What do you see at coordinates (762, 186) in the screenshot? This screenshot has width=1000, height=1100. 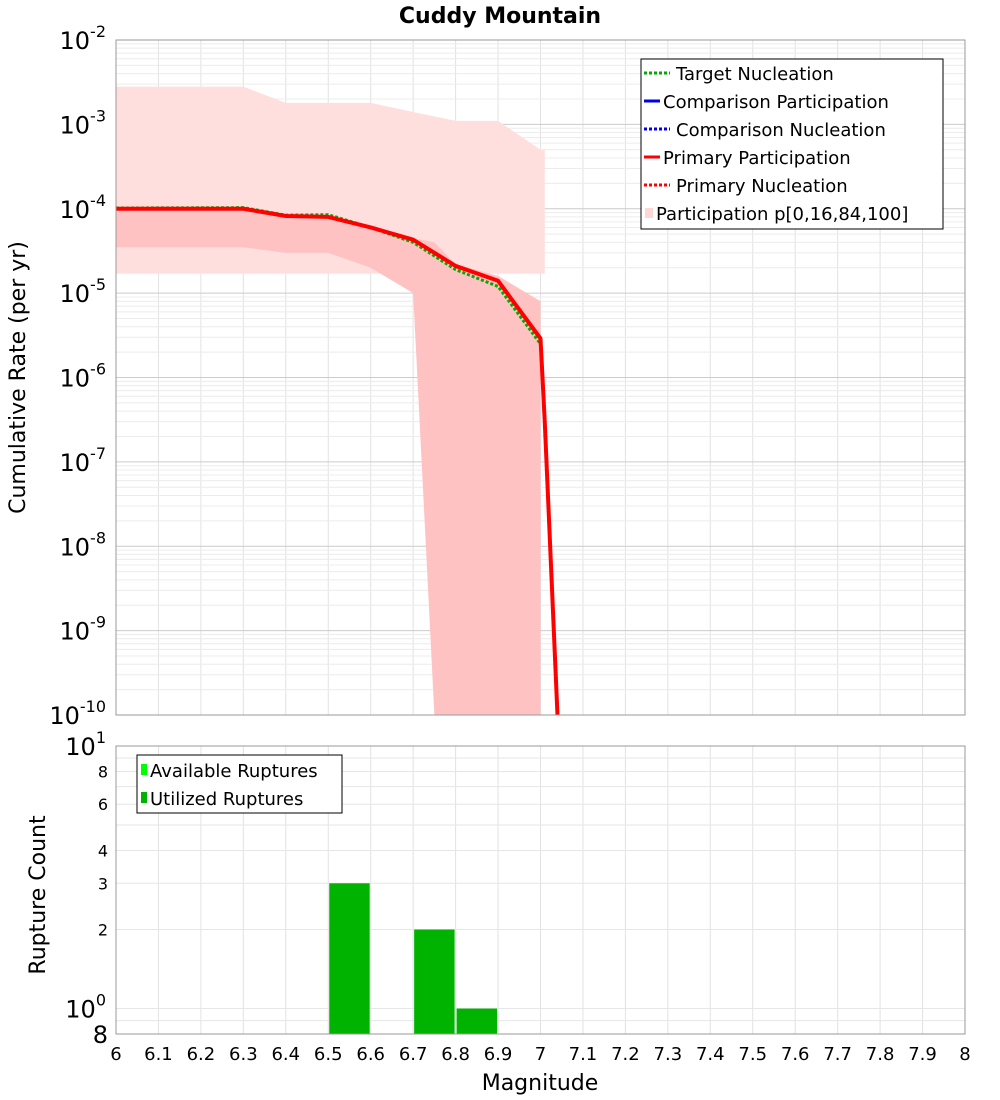 I see `legend-label-primary-nucleation: Primary Nucleation` at bounding box center [762, 186].